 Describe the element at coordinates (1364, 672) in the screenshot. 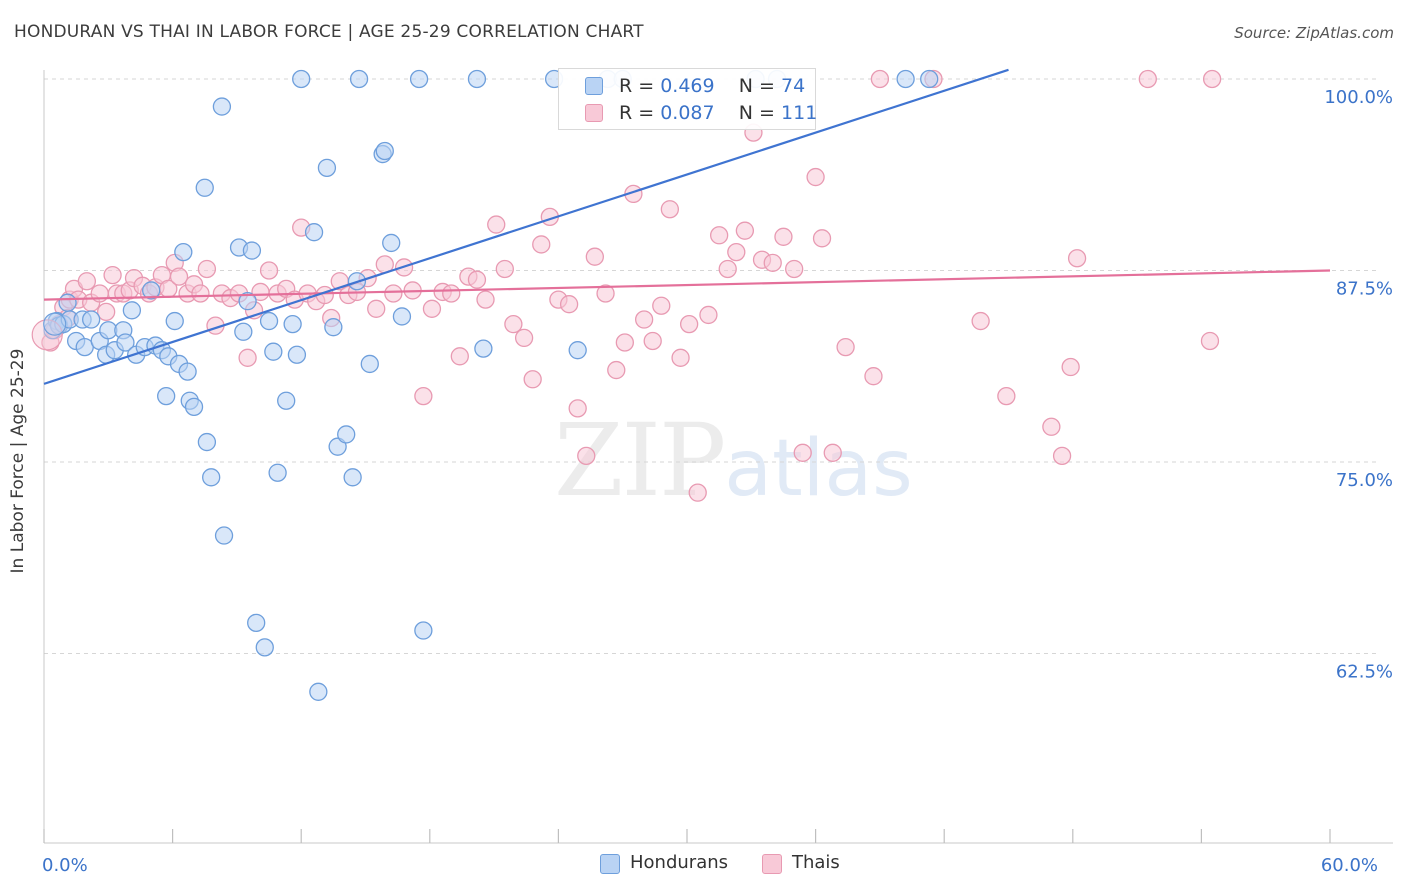

I see `y-tick-label: 62.5%` at that location.